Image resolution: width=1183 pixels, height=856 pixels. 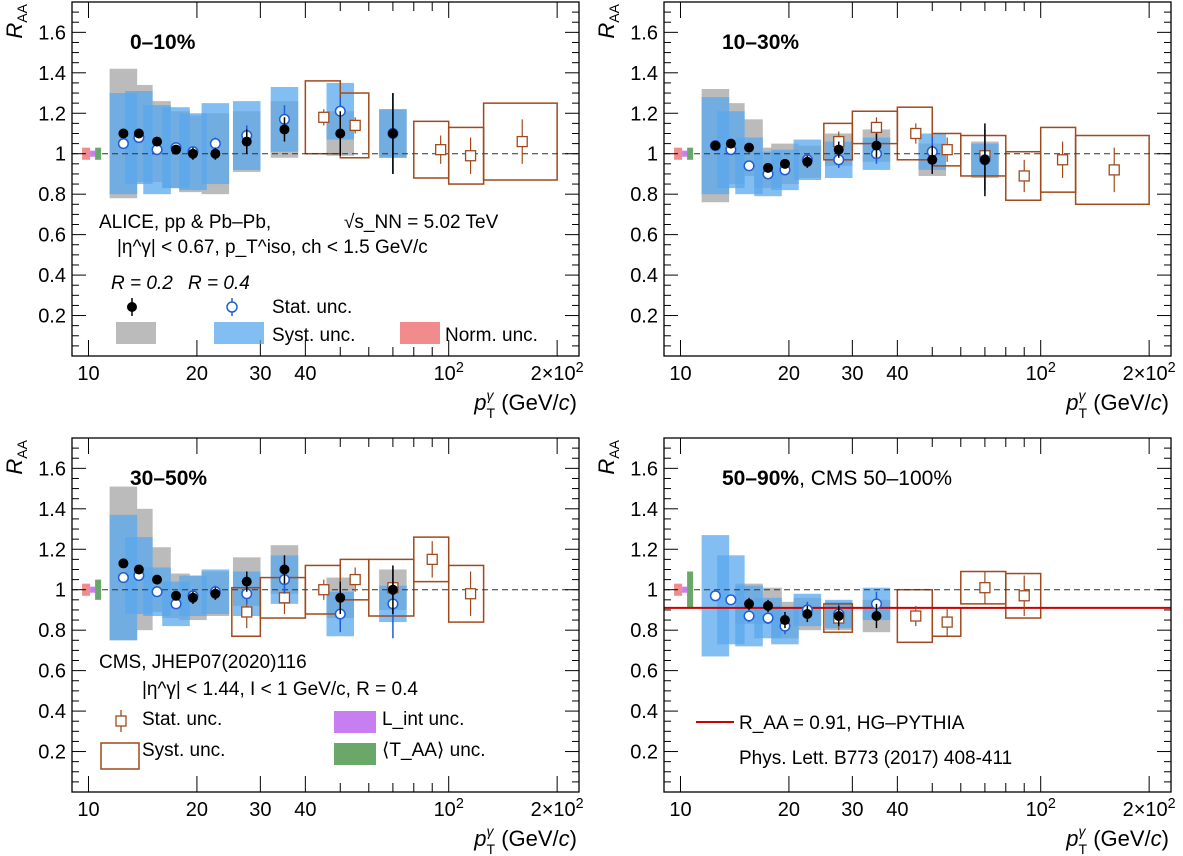 What do you see at coordinates (313, 335) in the screenshot?
I see `legend-syst: Syst. unc.` at bounding box center [313, 335].